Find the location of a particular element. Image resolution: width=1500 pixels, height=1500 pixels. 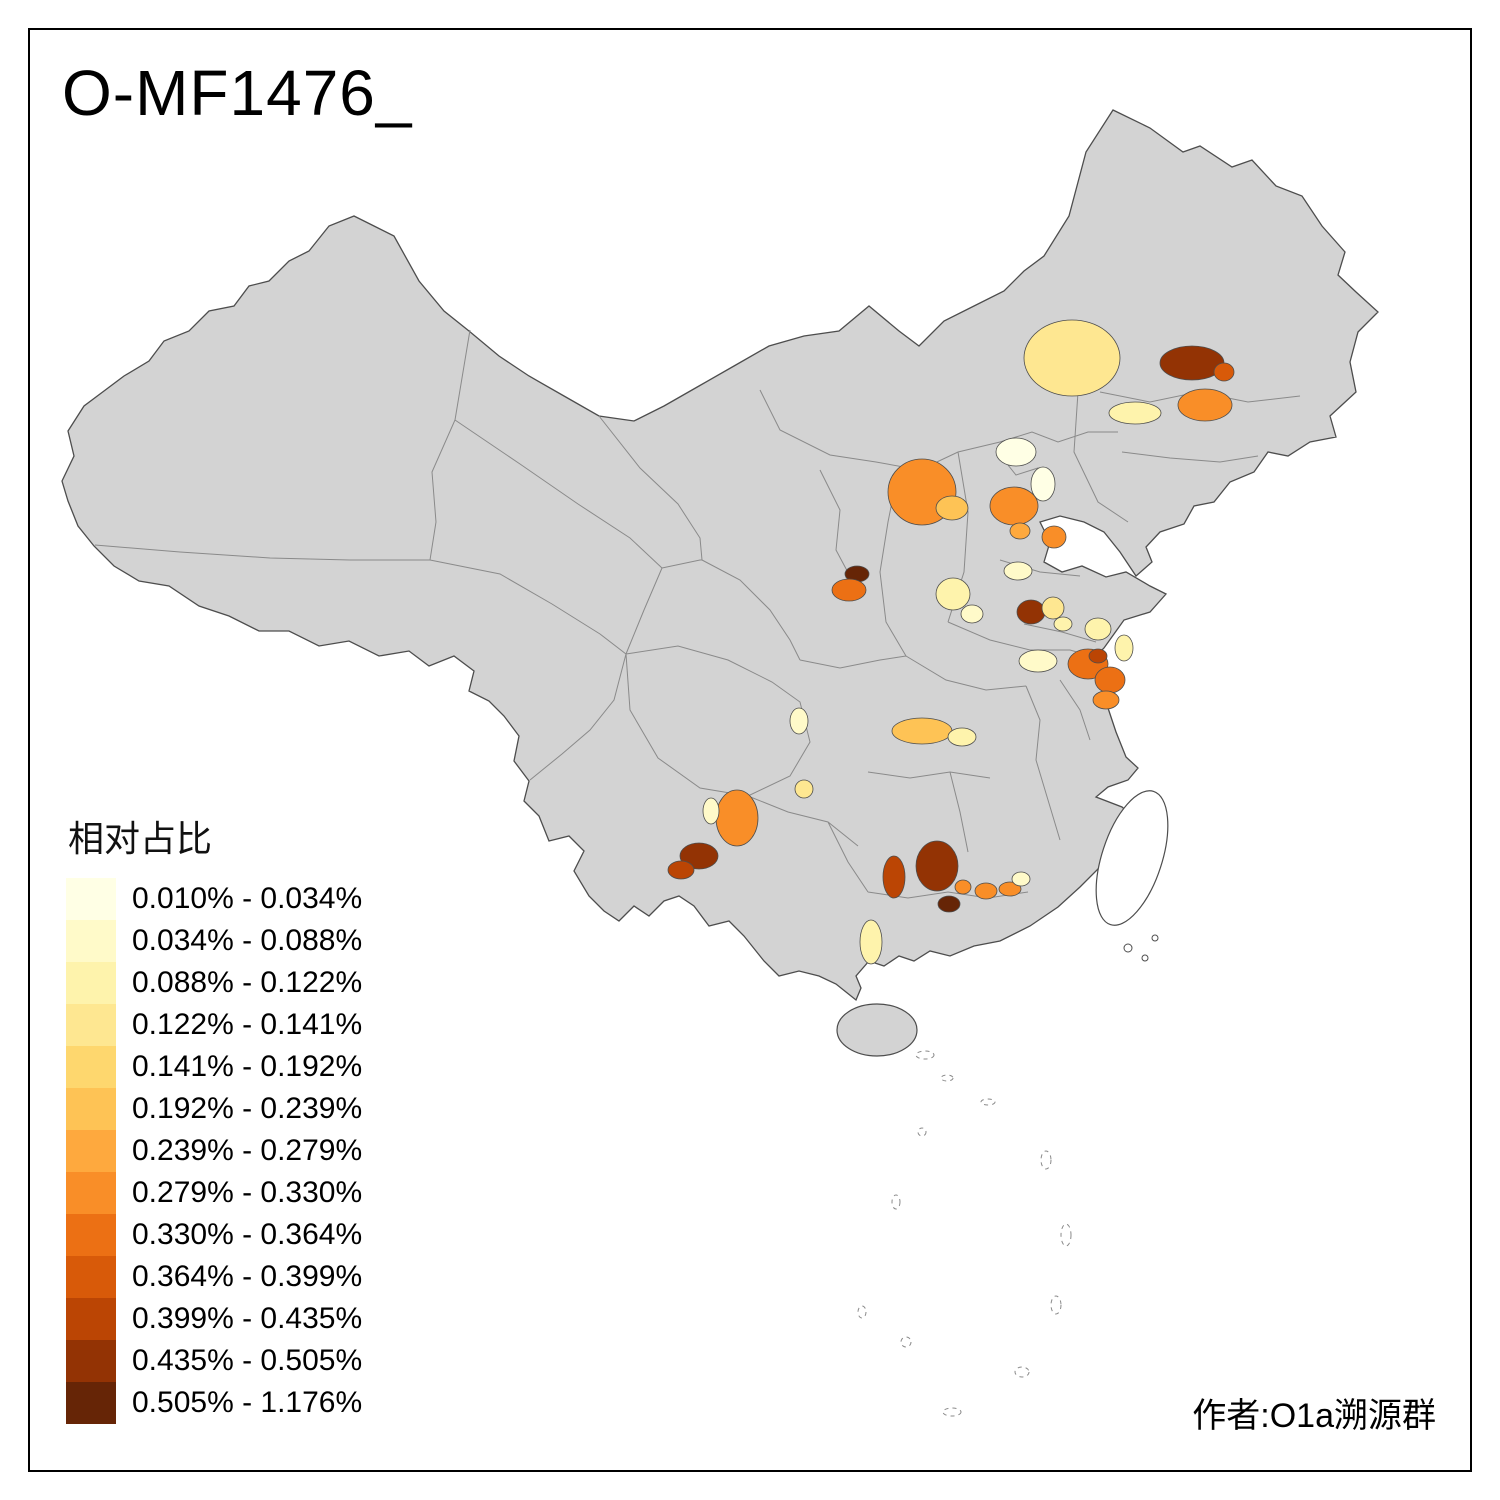

legend-row: 0.010% - 0.034% is located at coordinates (214, 899).